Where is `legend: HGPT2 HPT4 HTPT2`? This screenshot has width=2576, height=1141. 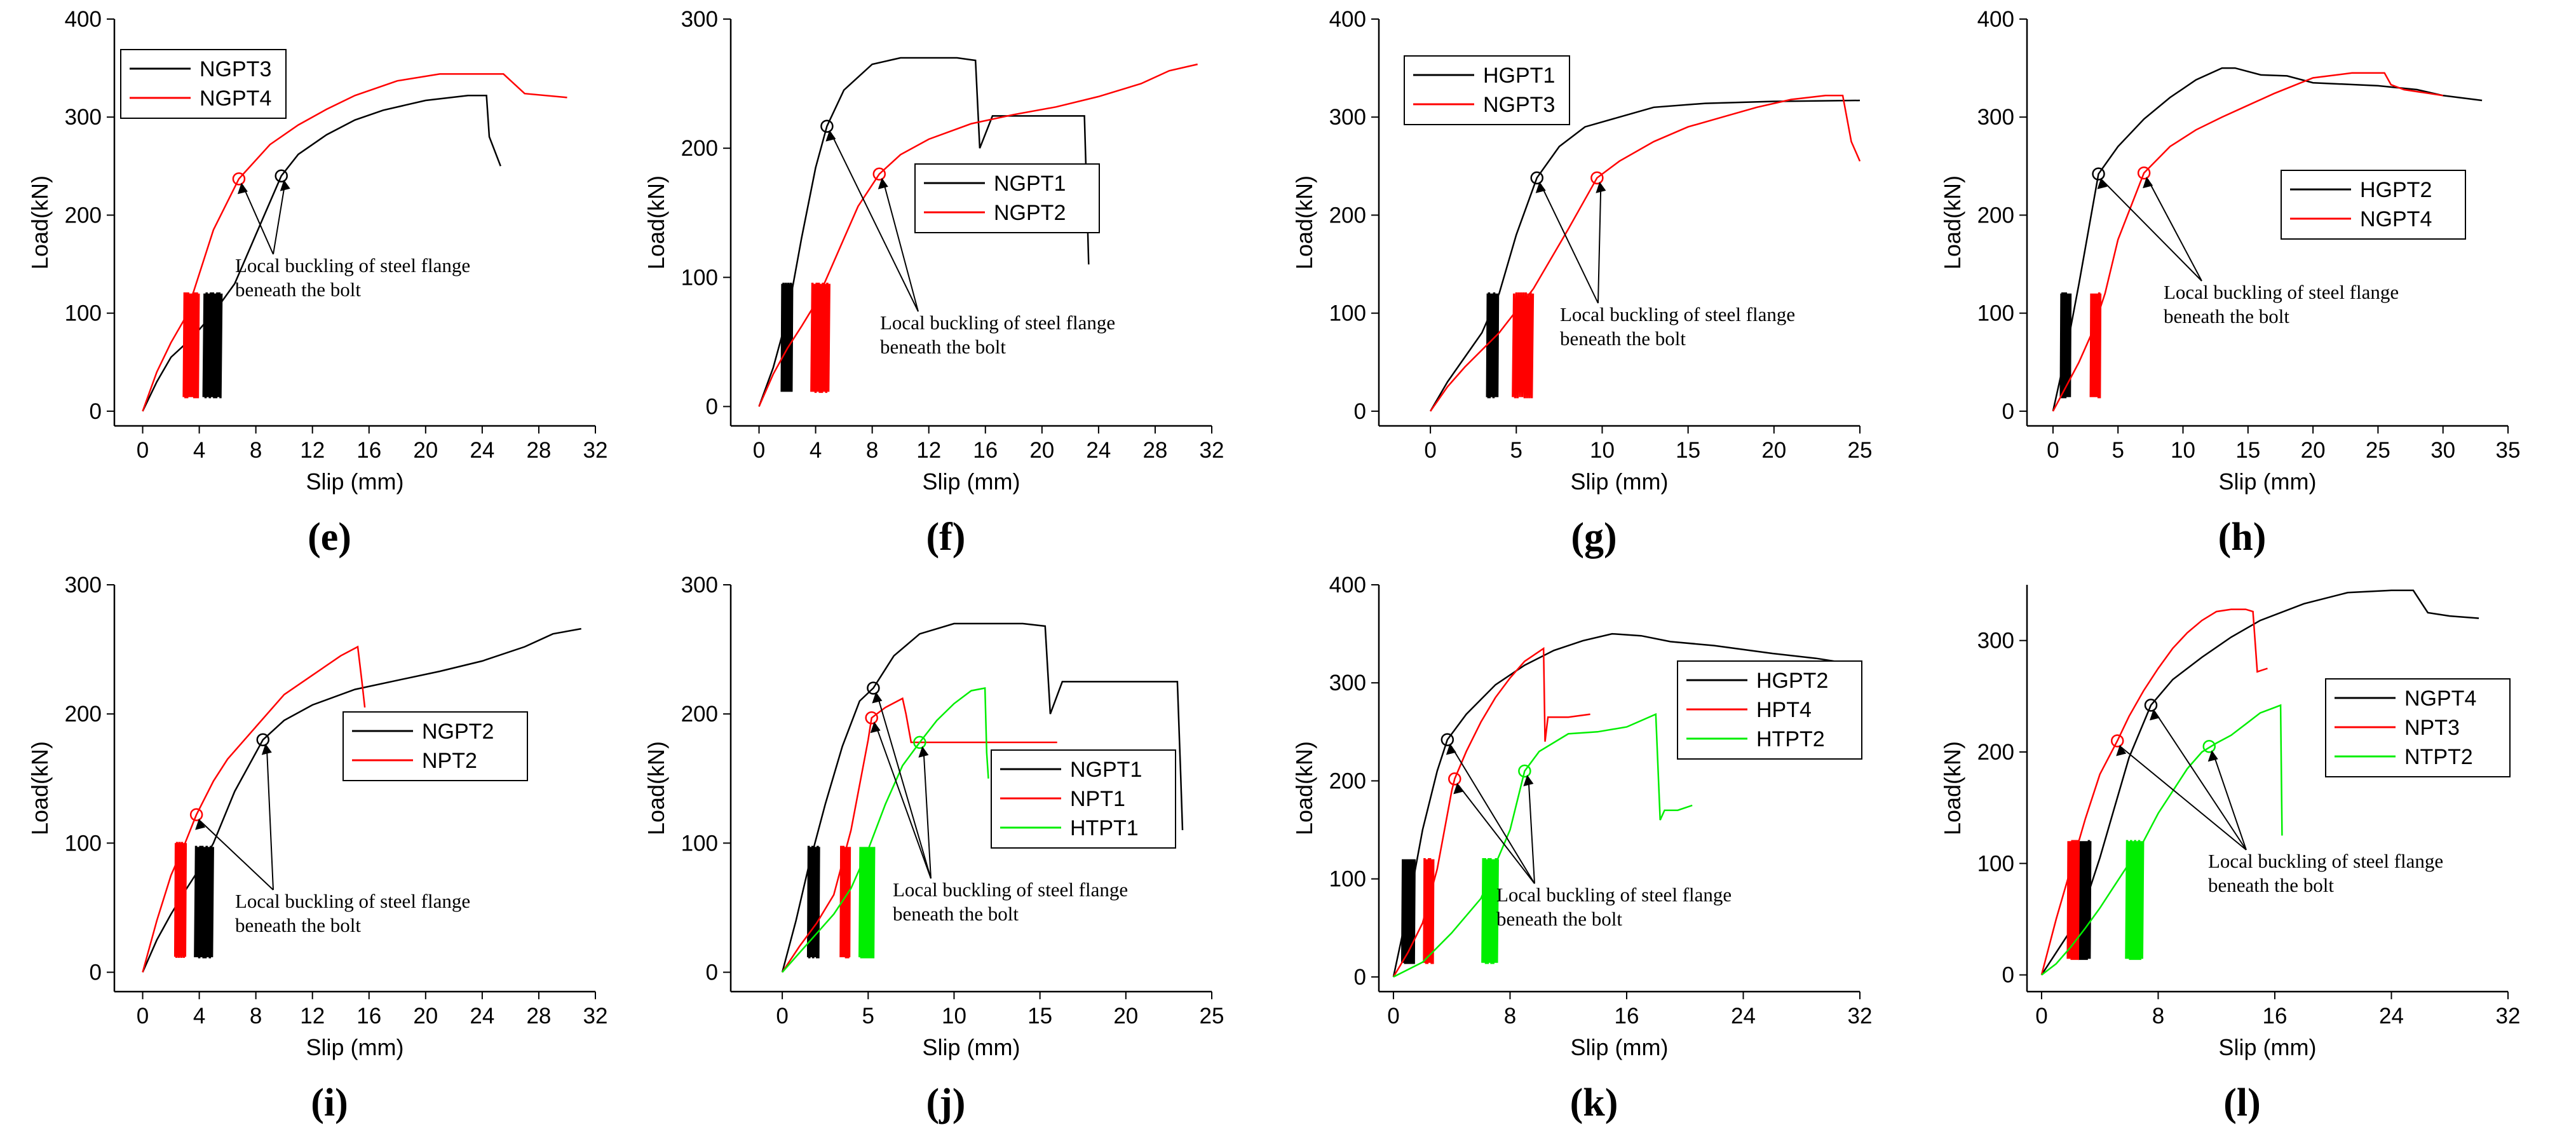 legend: HGPT2 HPT4 HTPT2 is located at coordinates (1769, 710).